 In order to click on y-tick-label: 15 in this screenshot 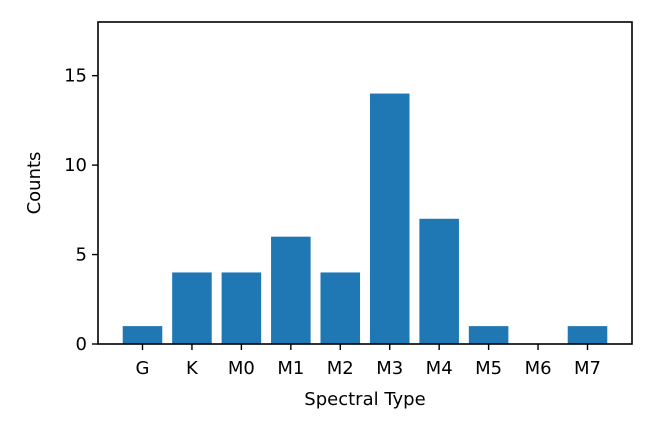, I will do `click(75, 76)`.